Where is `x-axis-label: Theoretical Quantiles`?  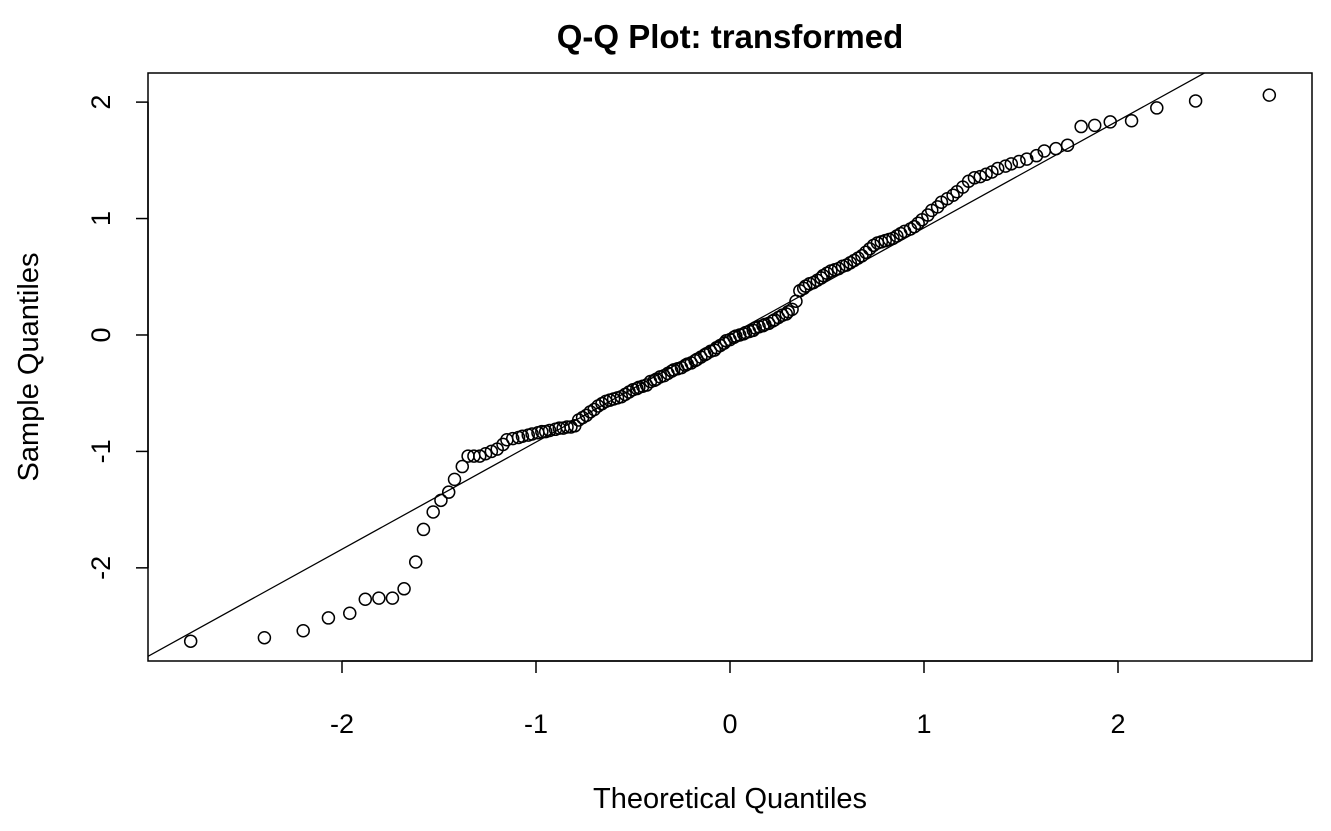 x-axis-label: Theoretical Quantiles is located at coordinates (730, 799).